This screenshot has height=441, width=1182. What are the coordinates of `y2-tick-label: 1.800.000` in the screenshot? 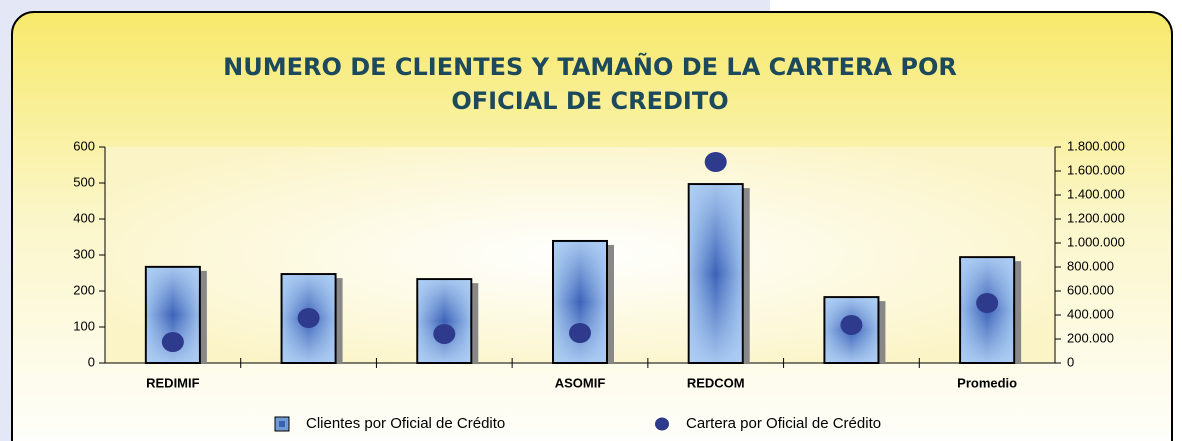 It's located at (1096, 145).